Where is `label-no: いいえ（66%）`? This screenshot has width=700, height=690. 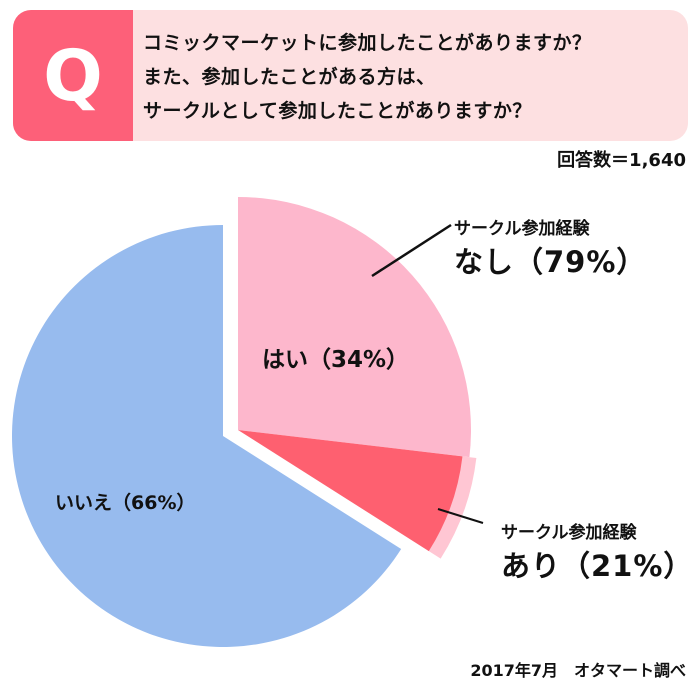 label-no: いいえ（66%） is located at coordinates (125, 503).